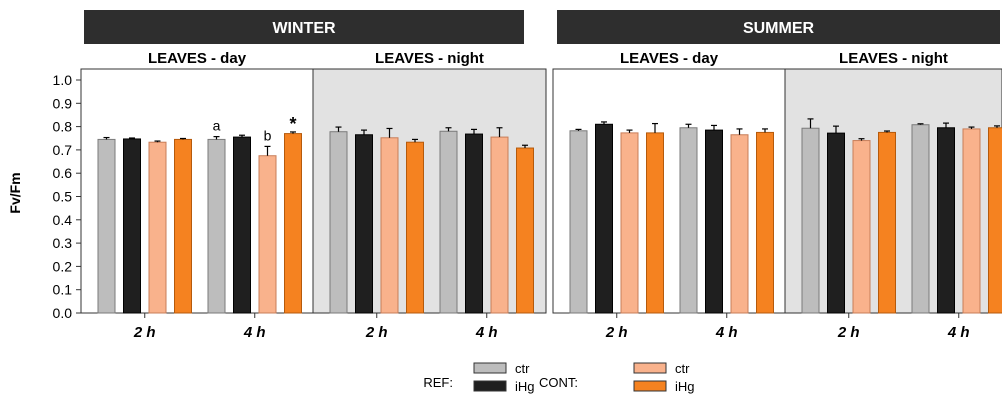 This screenshot has height=394, width=1002. I want to click on y-tick-label: 0.0, so click(63, 313).